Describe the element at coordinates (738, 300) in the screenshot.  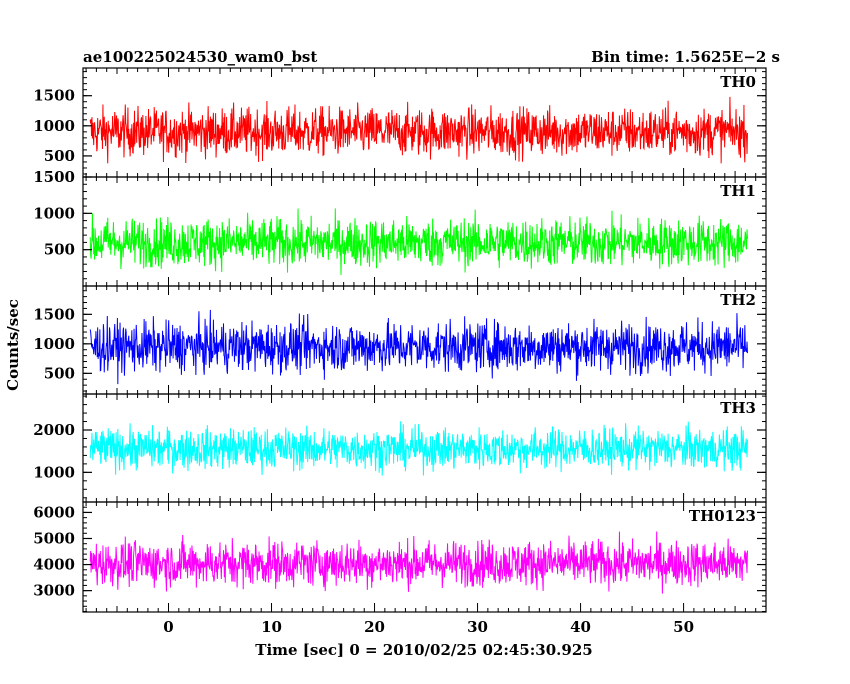
I see `panel-label: TH2` at that location.